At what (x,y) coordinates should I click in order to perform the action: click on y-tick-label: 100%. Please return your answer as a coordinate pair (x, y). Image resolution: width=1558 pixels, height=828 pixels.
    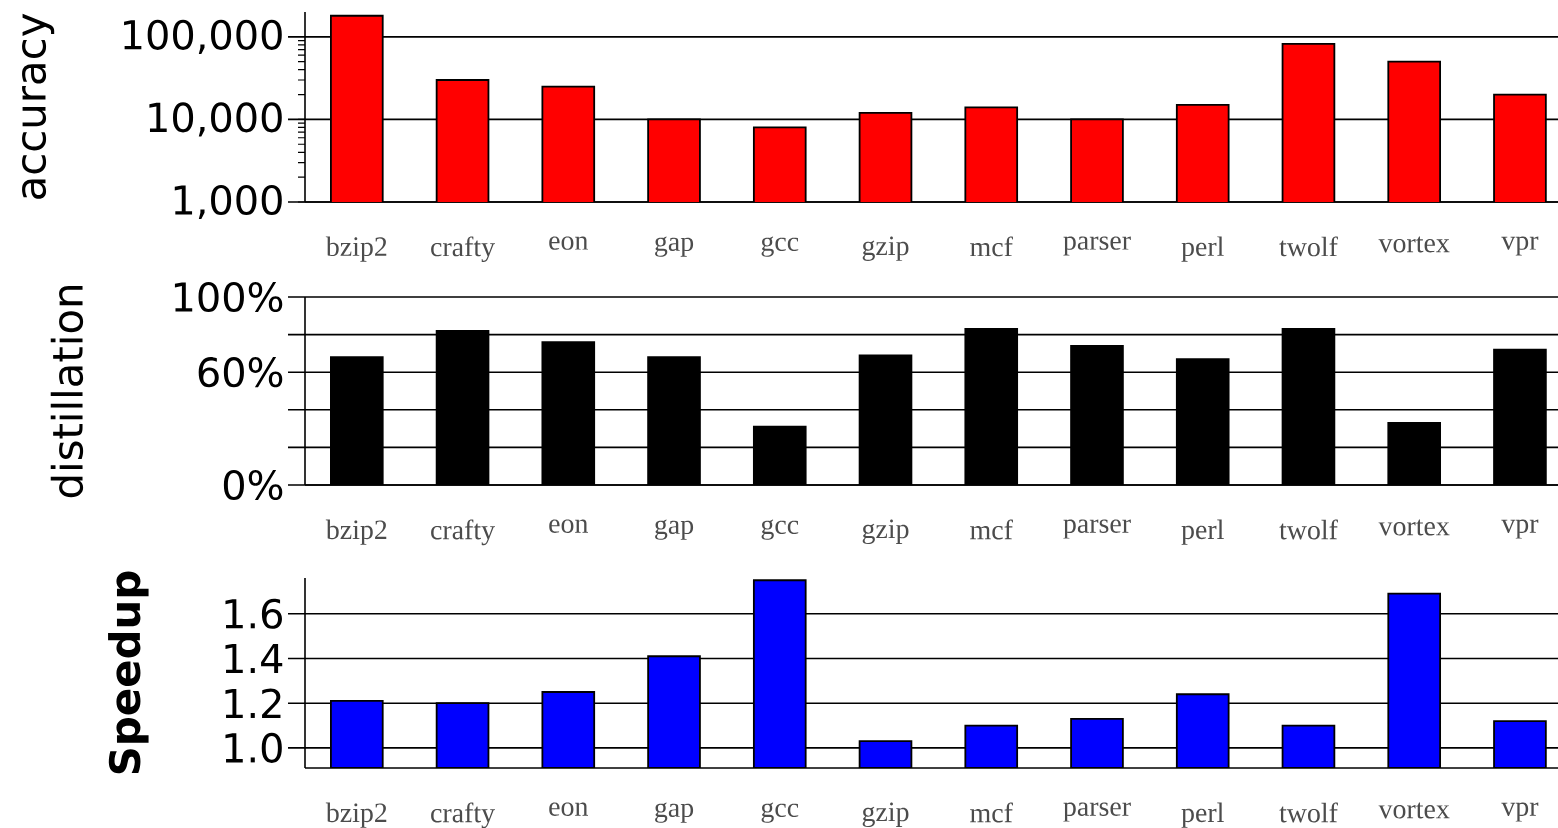
    Looking at the image, I should click on (228, 297).